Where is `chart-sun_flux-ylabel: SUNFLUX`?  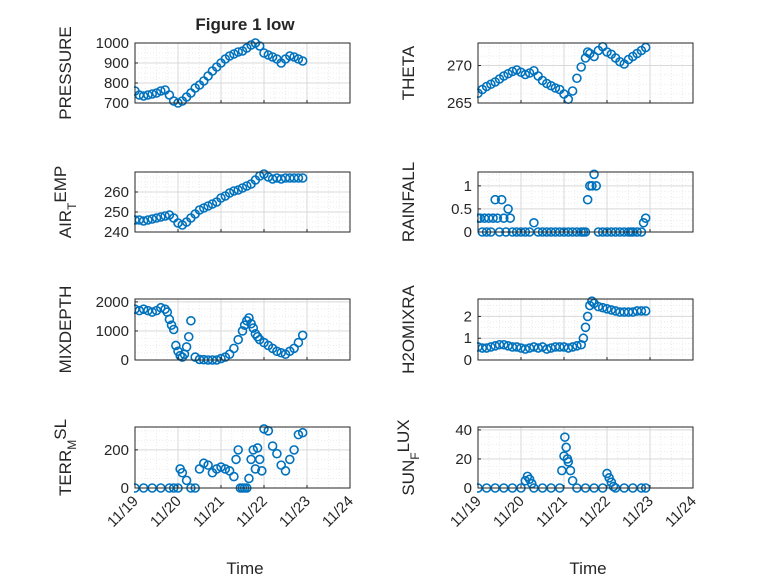 chart-sun_flux-ylabel: SUNFLUX is located at coordinates (408, 457).